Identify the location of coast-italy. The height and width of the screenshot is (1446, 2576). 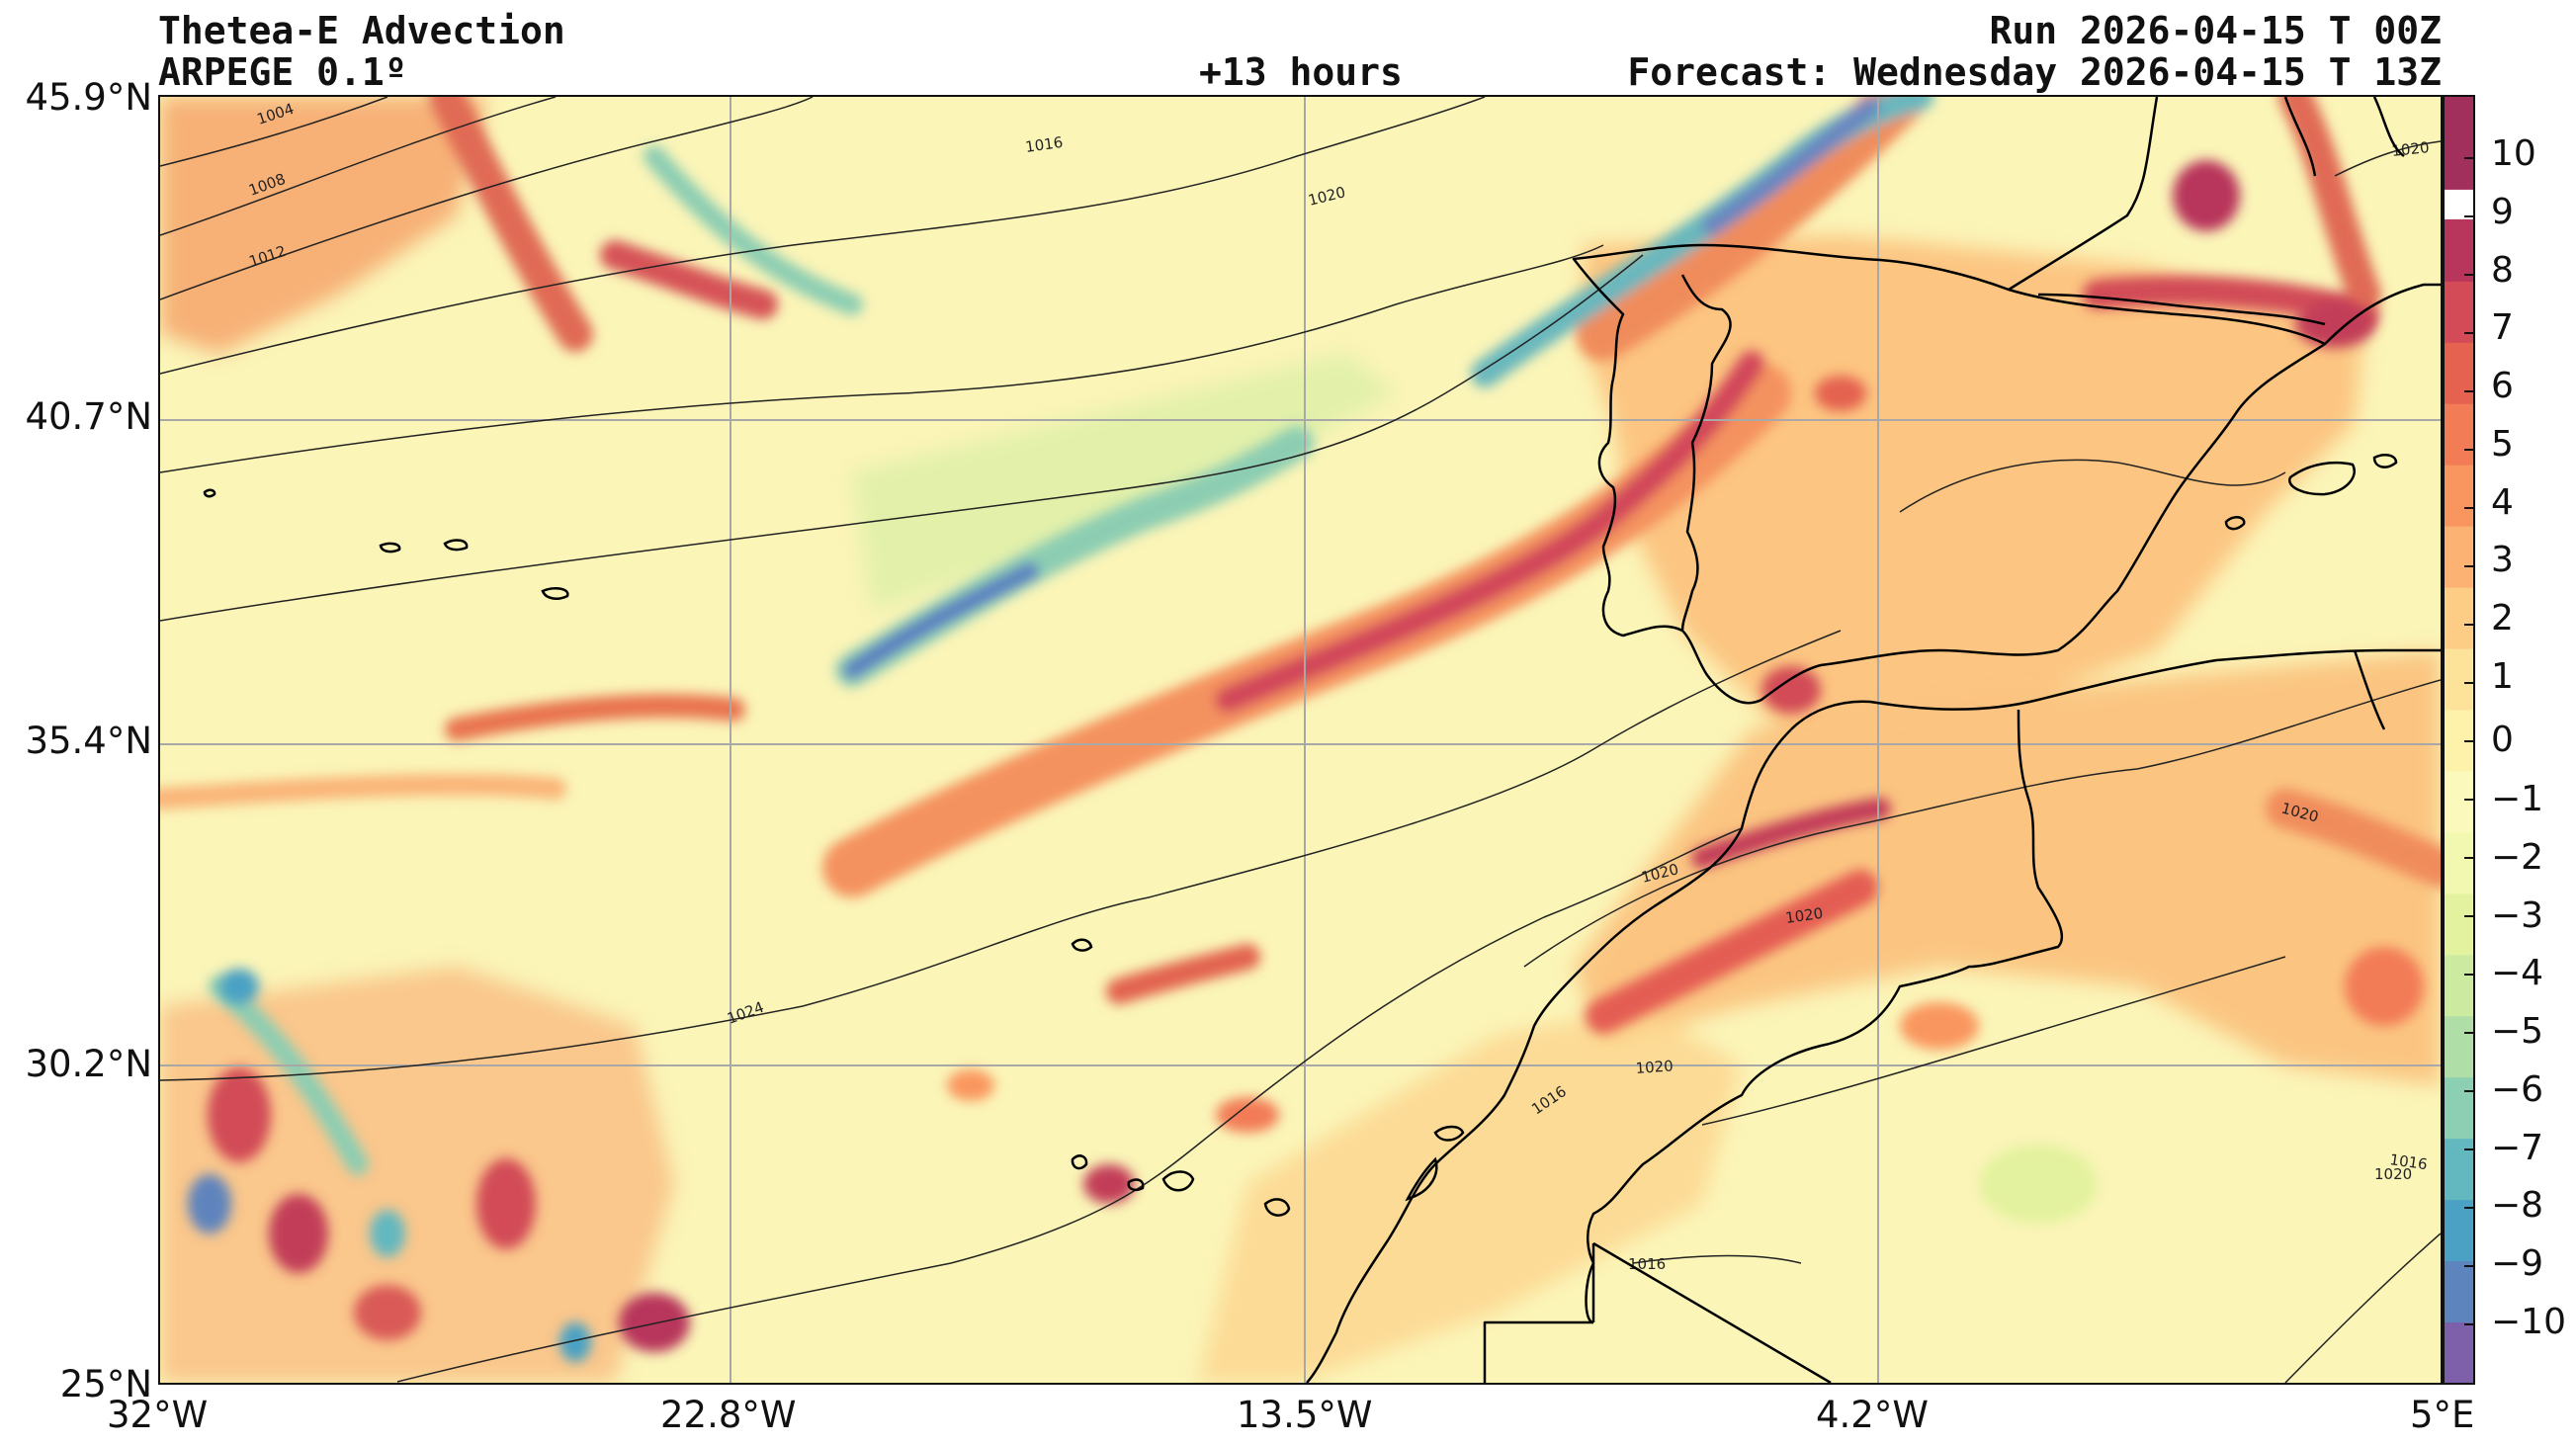
(2388, 127).